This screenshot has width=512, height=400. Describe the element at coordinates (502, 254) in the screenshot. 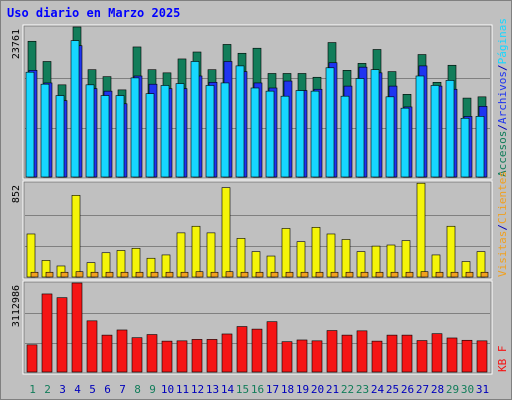

I see `legend-part: Visitas` at that location.